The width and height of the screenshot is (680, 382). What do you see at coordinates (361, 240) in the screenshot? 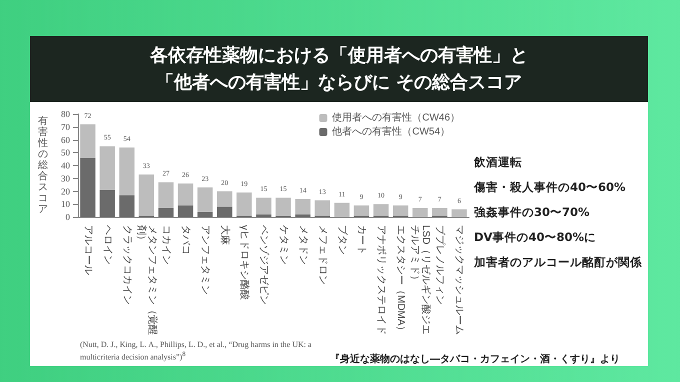
I see `x-tick-label: カート` at bounding box center [361, 240].